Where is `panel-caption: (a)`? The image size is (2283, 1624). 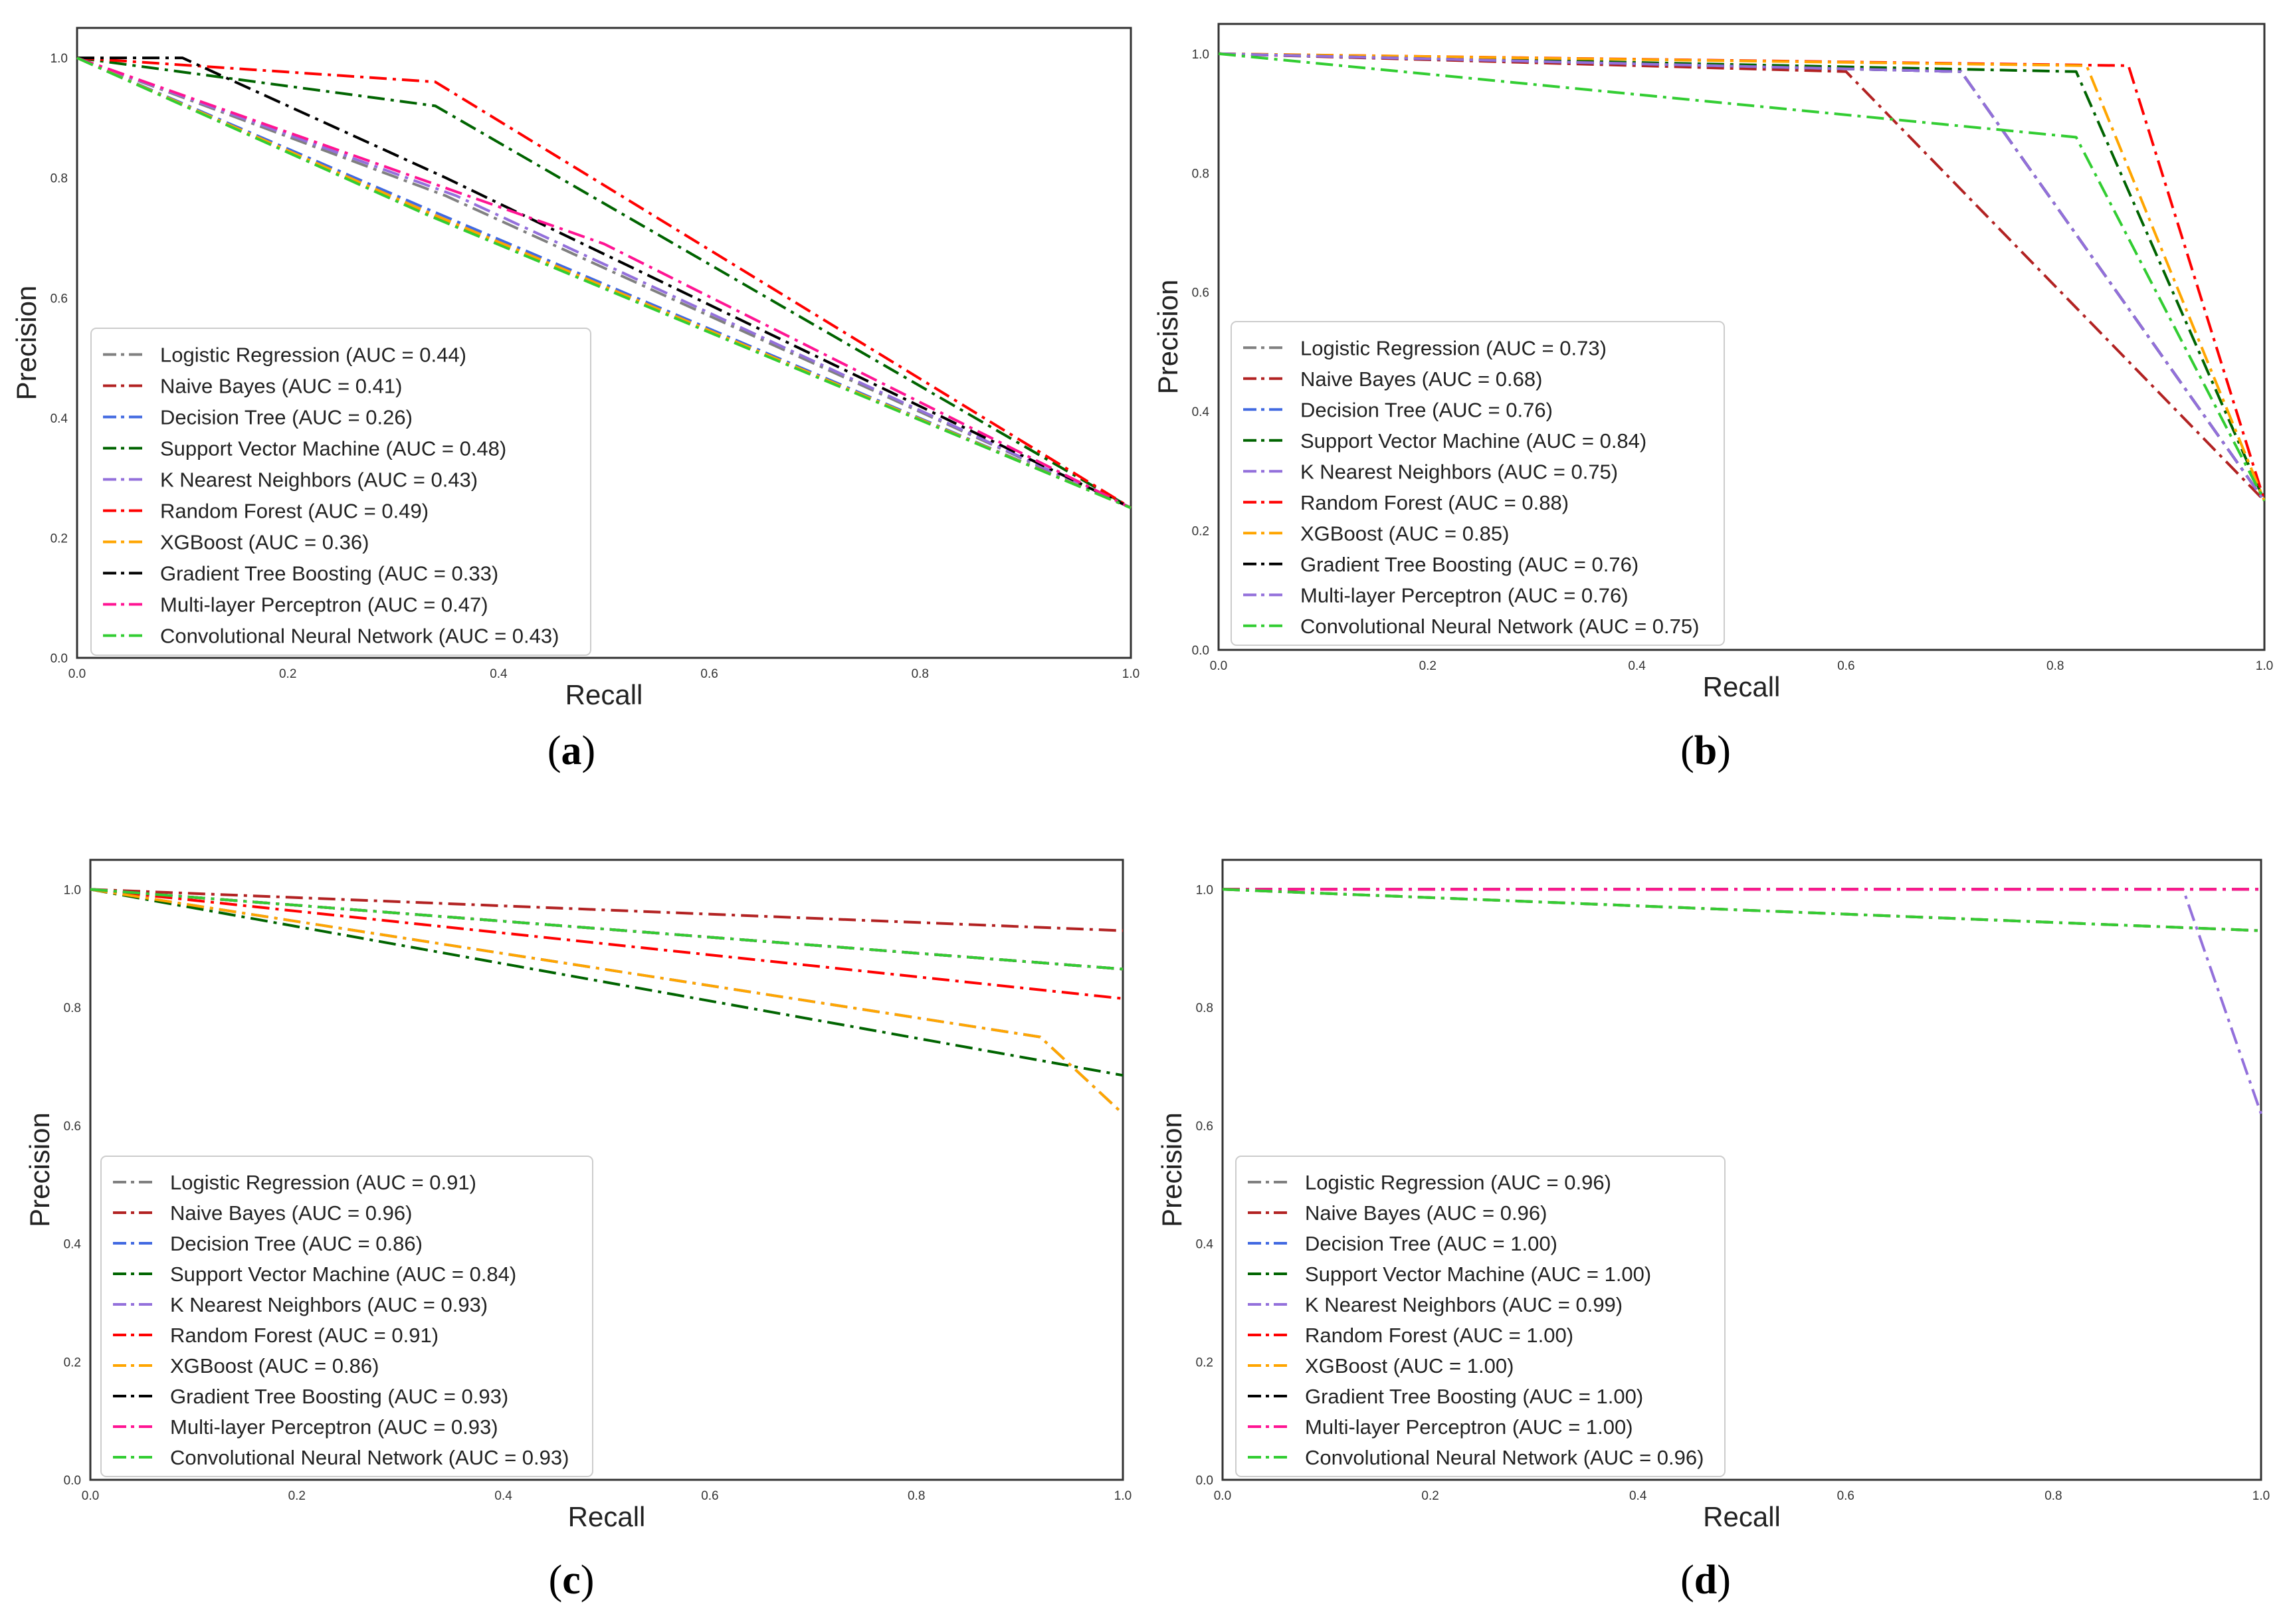 panel-caption: (a) is located at coordinates (571, 751).